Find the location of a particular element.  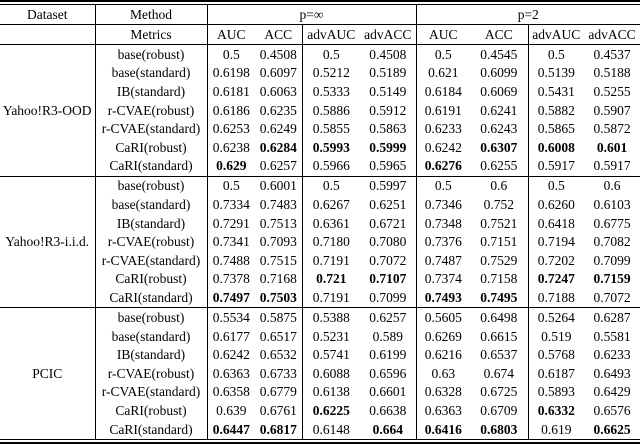

value-cell: 0.664 is located at coordinates (387, 429).